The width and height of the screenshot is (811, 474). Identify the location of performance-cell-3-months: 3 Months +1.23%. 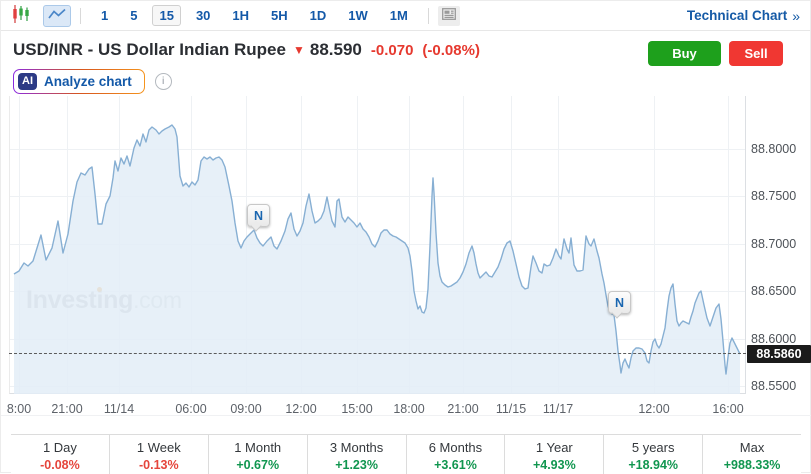
(356, 454).